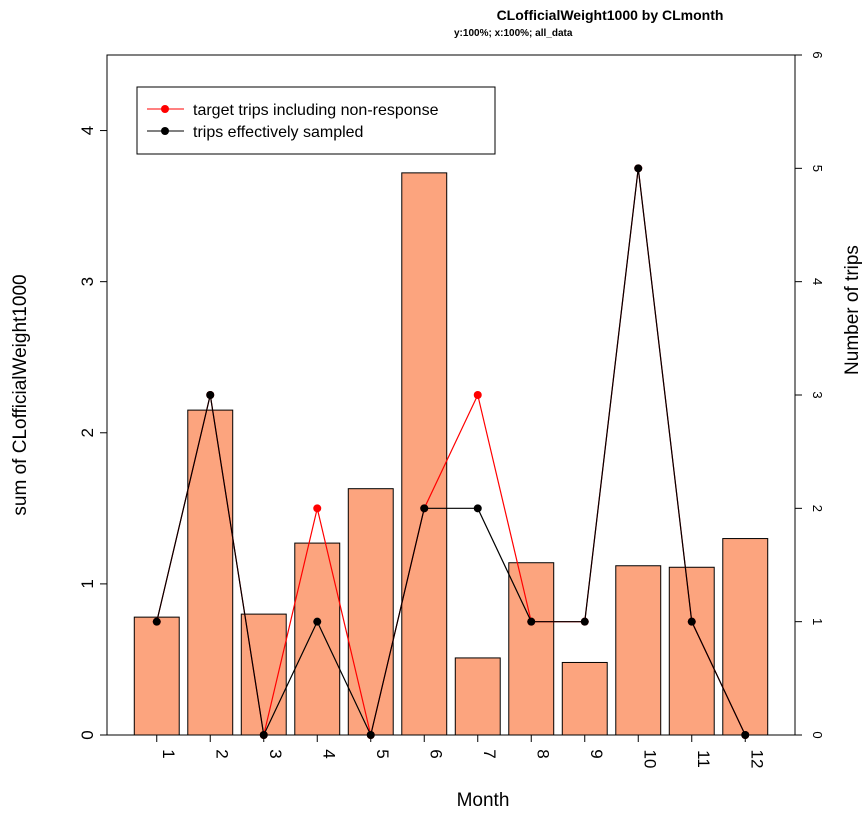 The height and width of the screenshot is (817, 864). What do you see at coordinates (165, 109) in the screenshot?
I see `legend-swatch-point-target` at bounding box center [165, 109].